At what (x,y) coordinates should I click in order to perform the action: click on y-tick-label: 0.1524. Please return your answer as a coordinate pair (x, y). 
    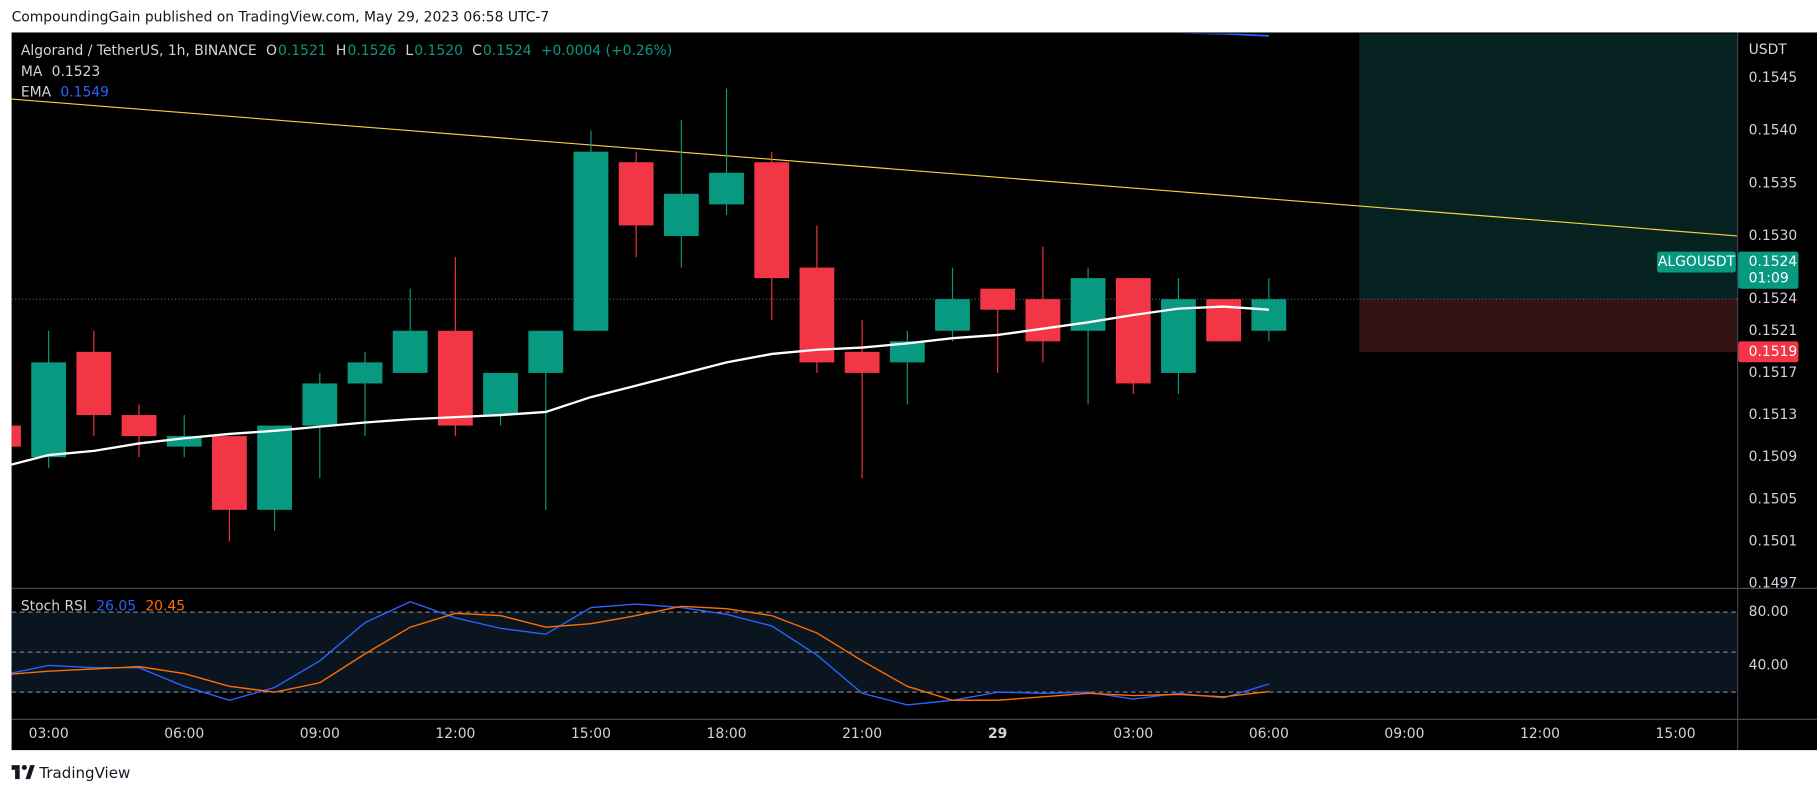
    Looking at the image, I should click on (1773, 299).